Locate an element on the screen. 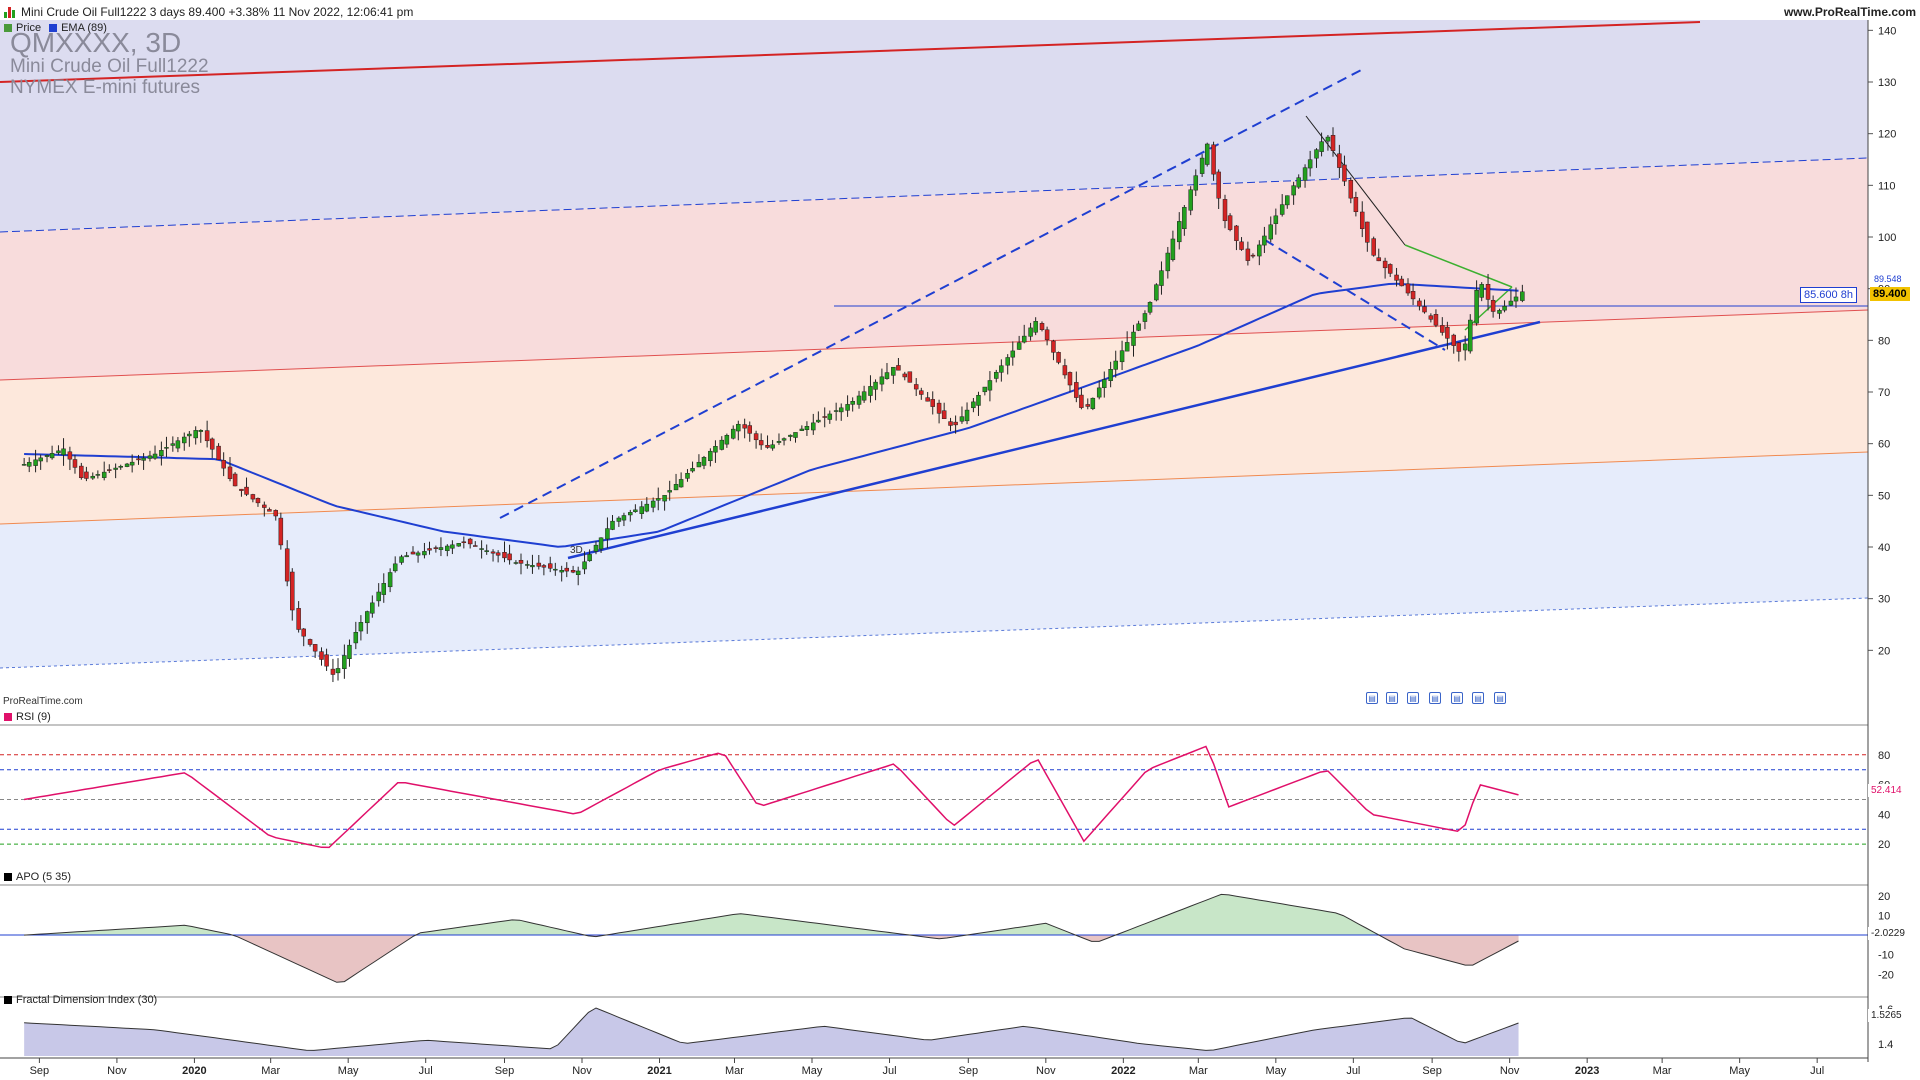  x-tick-label: Sep is located at coordinates (505, 1071).